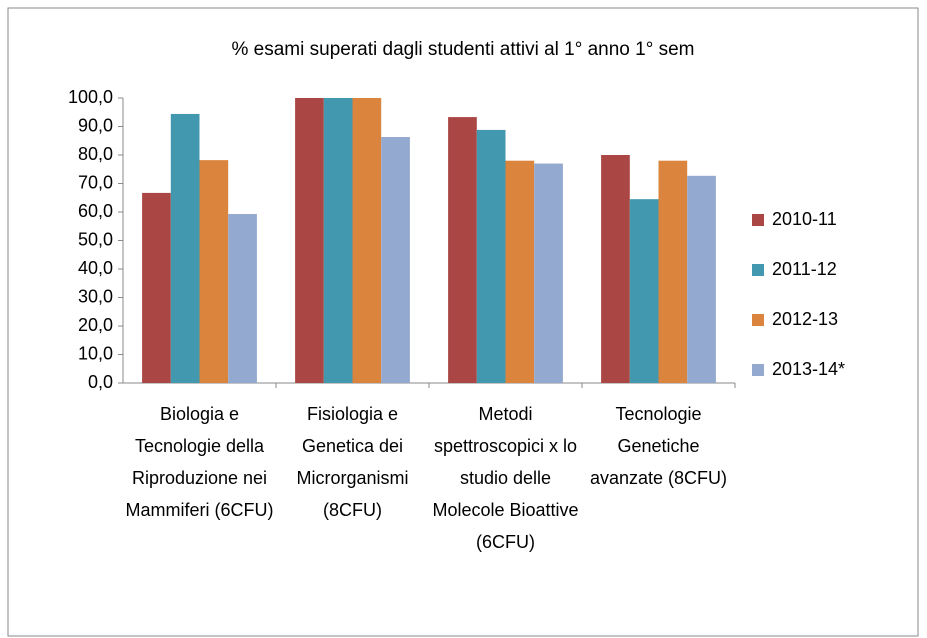 The height and width of the screenshot is (638, 927). Describe the element at coordinates (95, 125) in the screenshot. I see `y-tick-label: 90,0` at that location.